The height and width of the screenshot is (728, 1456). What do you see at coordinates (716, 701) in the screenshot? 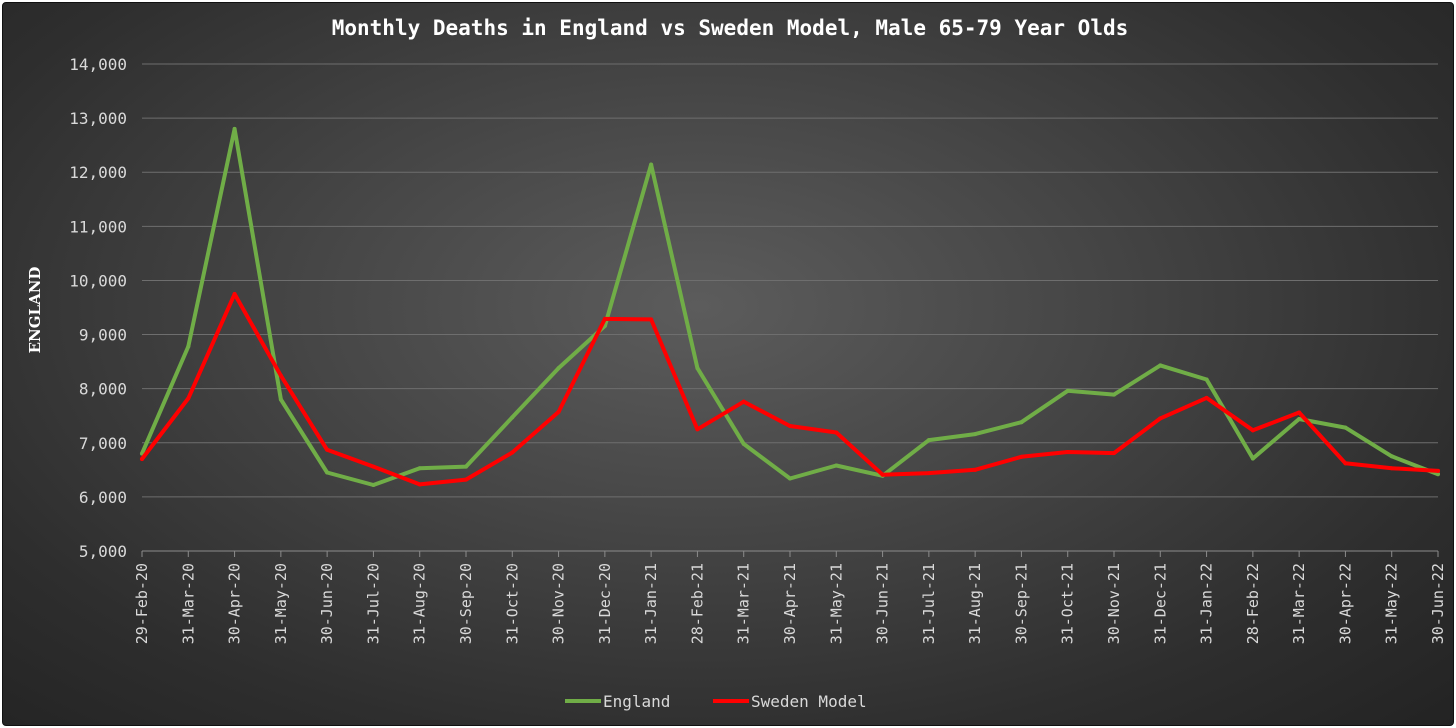
I see `legend: England Sweden Model` at bounding box center [716, 701].